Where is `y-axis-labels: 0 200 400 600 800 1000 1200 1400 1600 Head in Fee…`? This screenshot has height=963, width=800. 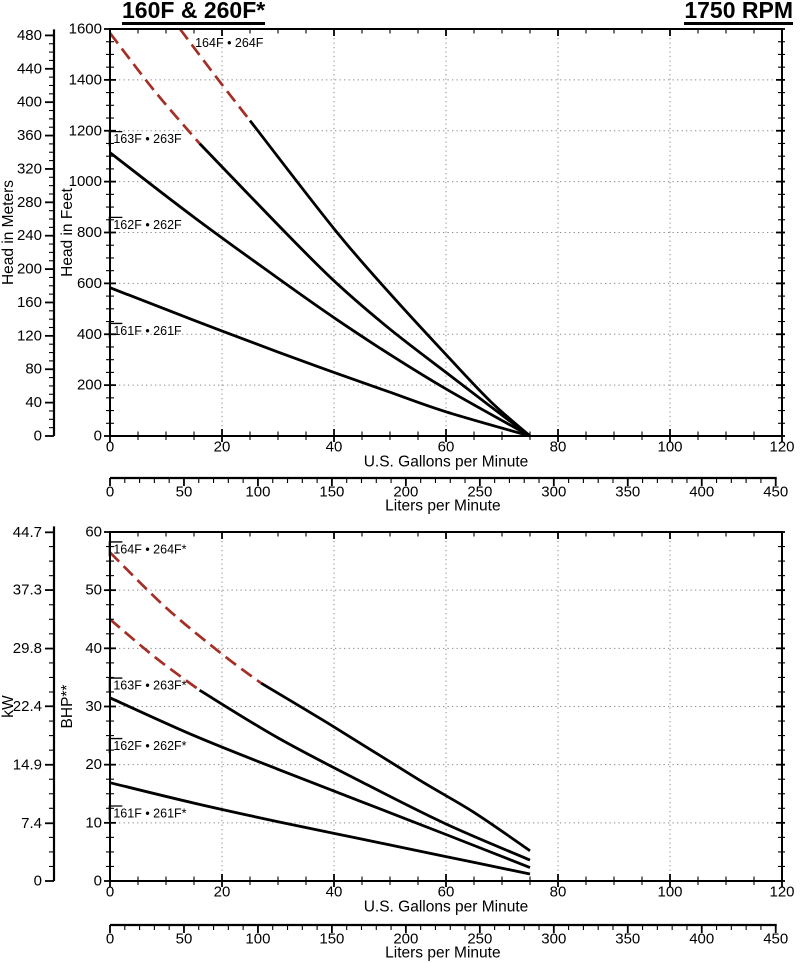
y-axis-labels: 0 200 400 600 800 1000 1200 1400 1600 Head in Fee… is located at coordinates (80, 233).